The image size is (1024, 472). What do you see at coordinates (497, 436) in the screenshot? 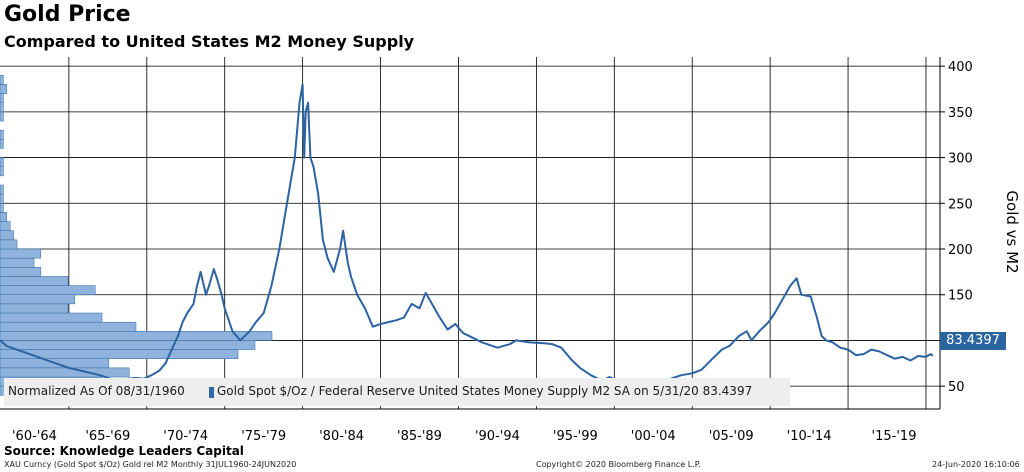
I see `x-tick-label: '90-'94` at bounding box center [497, 436].